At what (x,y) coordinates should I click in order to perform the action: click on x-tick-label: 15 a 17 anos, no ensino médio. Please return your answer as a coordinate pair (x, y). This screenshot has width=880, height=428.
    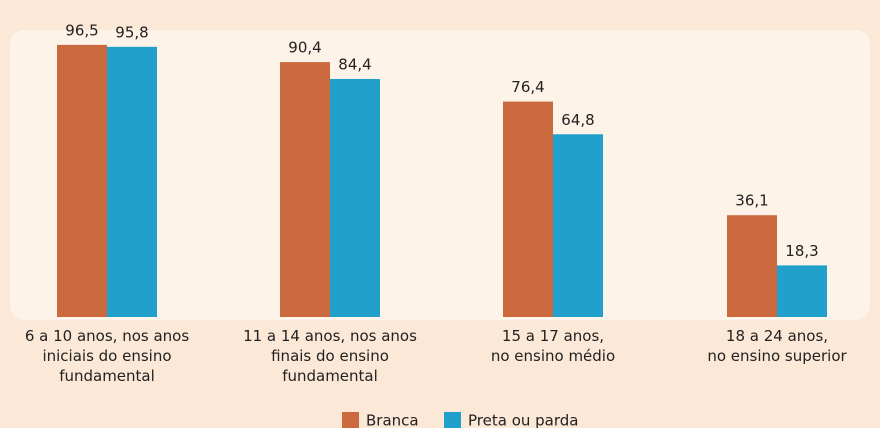
    Looking at the image, I should click on (553, 346).